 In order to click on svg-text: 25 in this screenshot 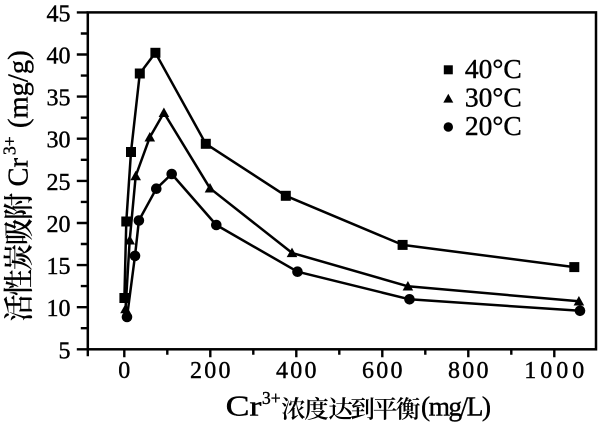, I will do `click(59, 183)`.